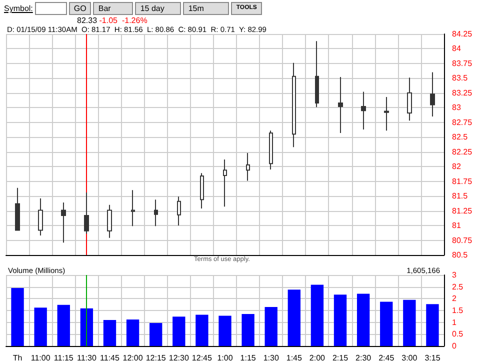  I want to click on y-tick-label: 81.75, so click(462, 181).